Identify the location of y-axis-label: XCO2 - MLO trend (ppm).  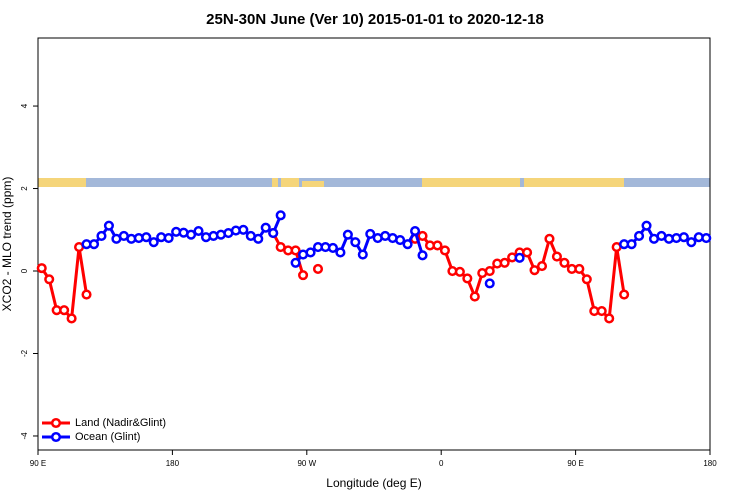
(7, 244).